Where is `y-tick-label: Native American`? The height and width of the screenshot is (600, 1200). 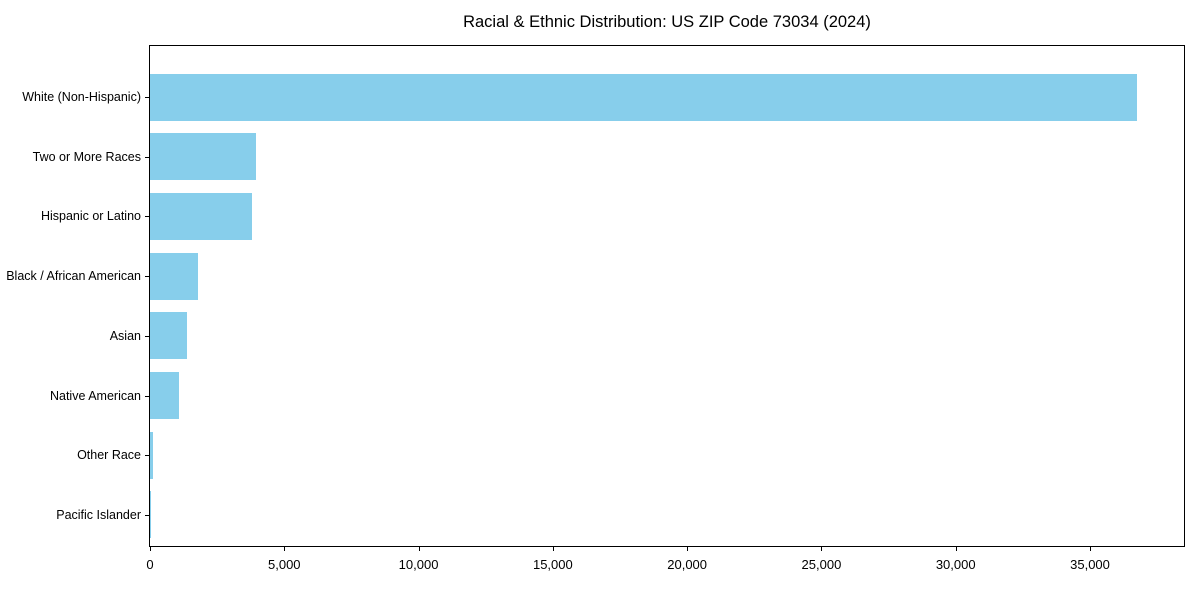 y-tick-label: Native American is located at coordinates (95, 395).